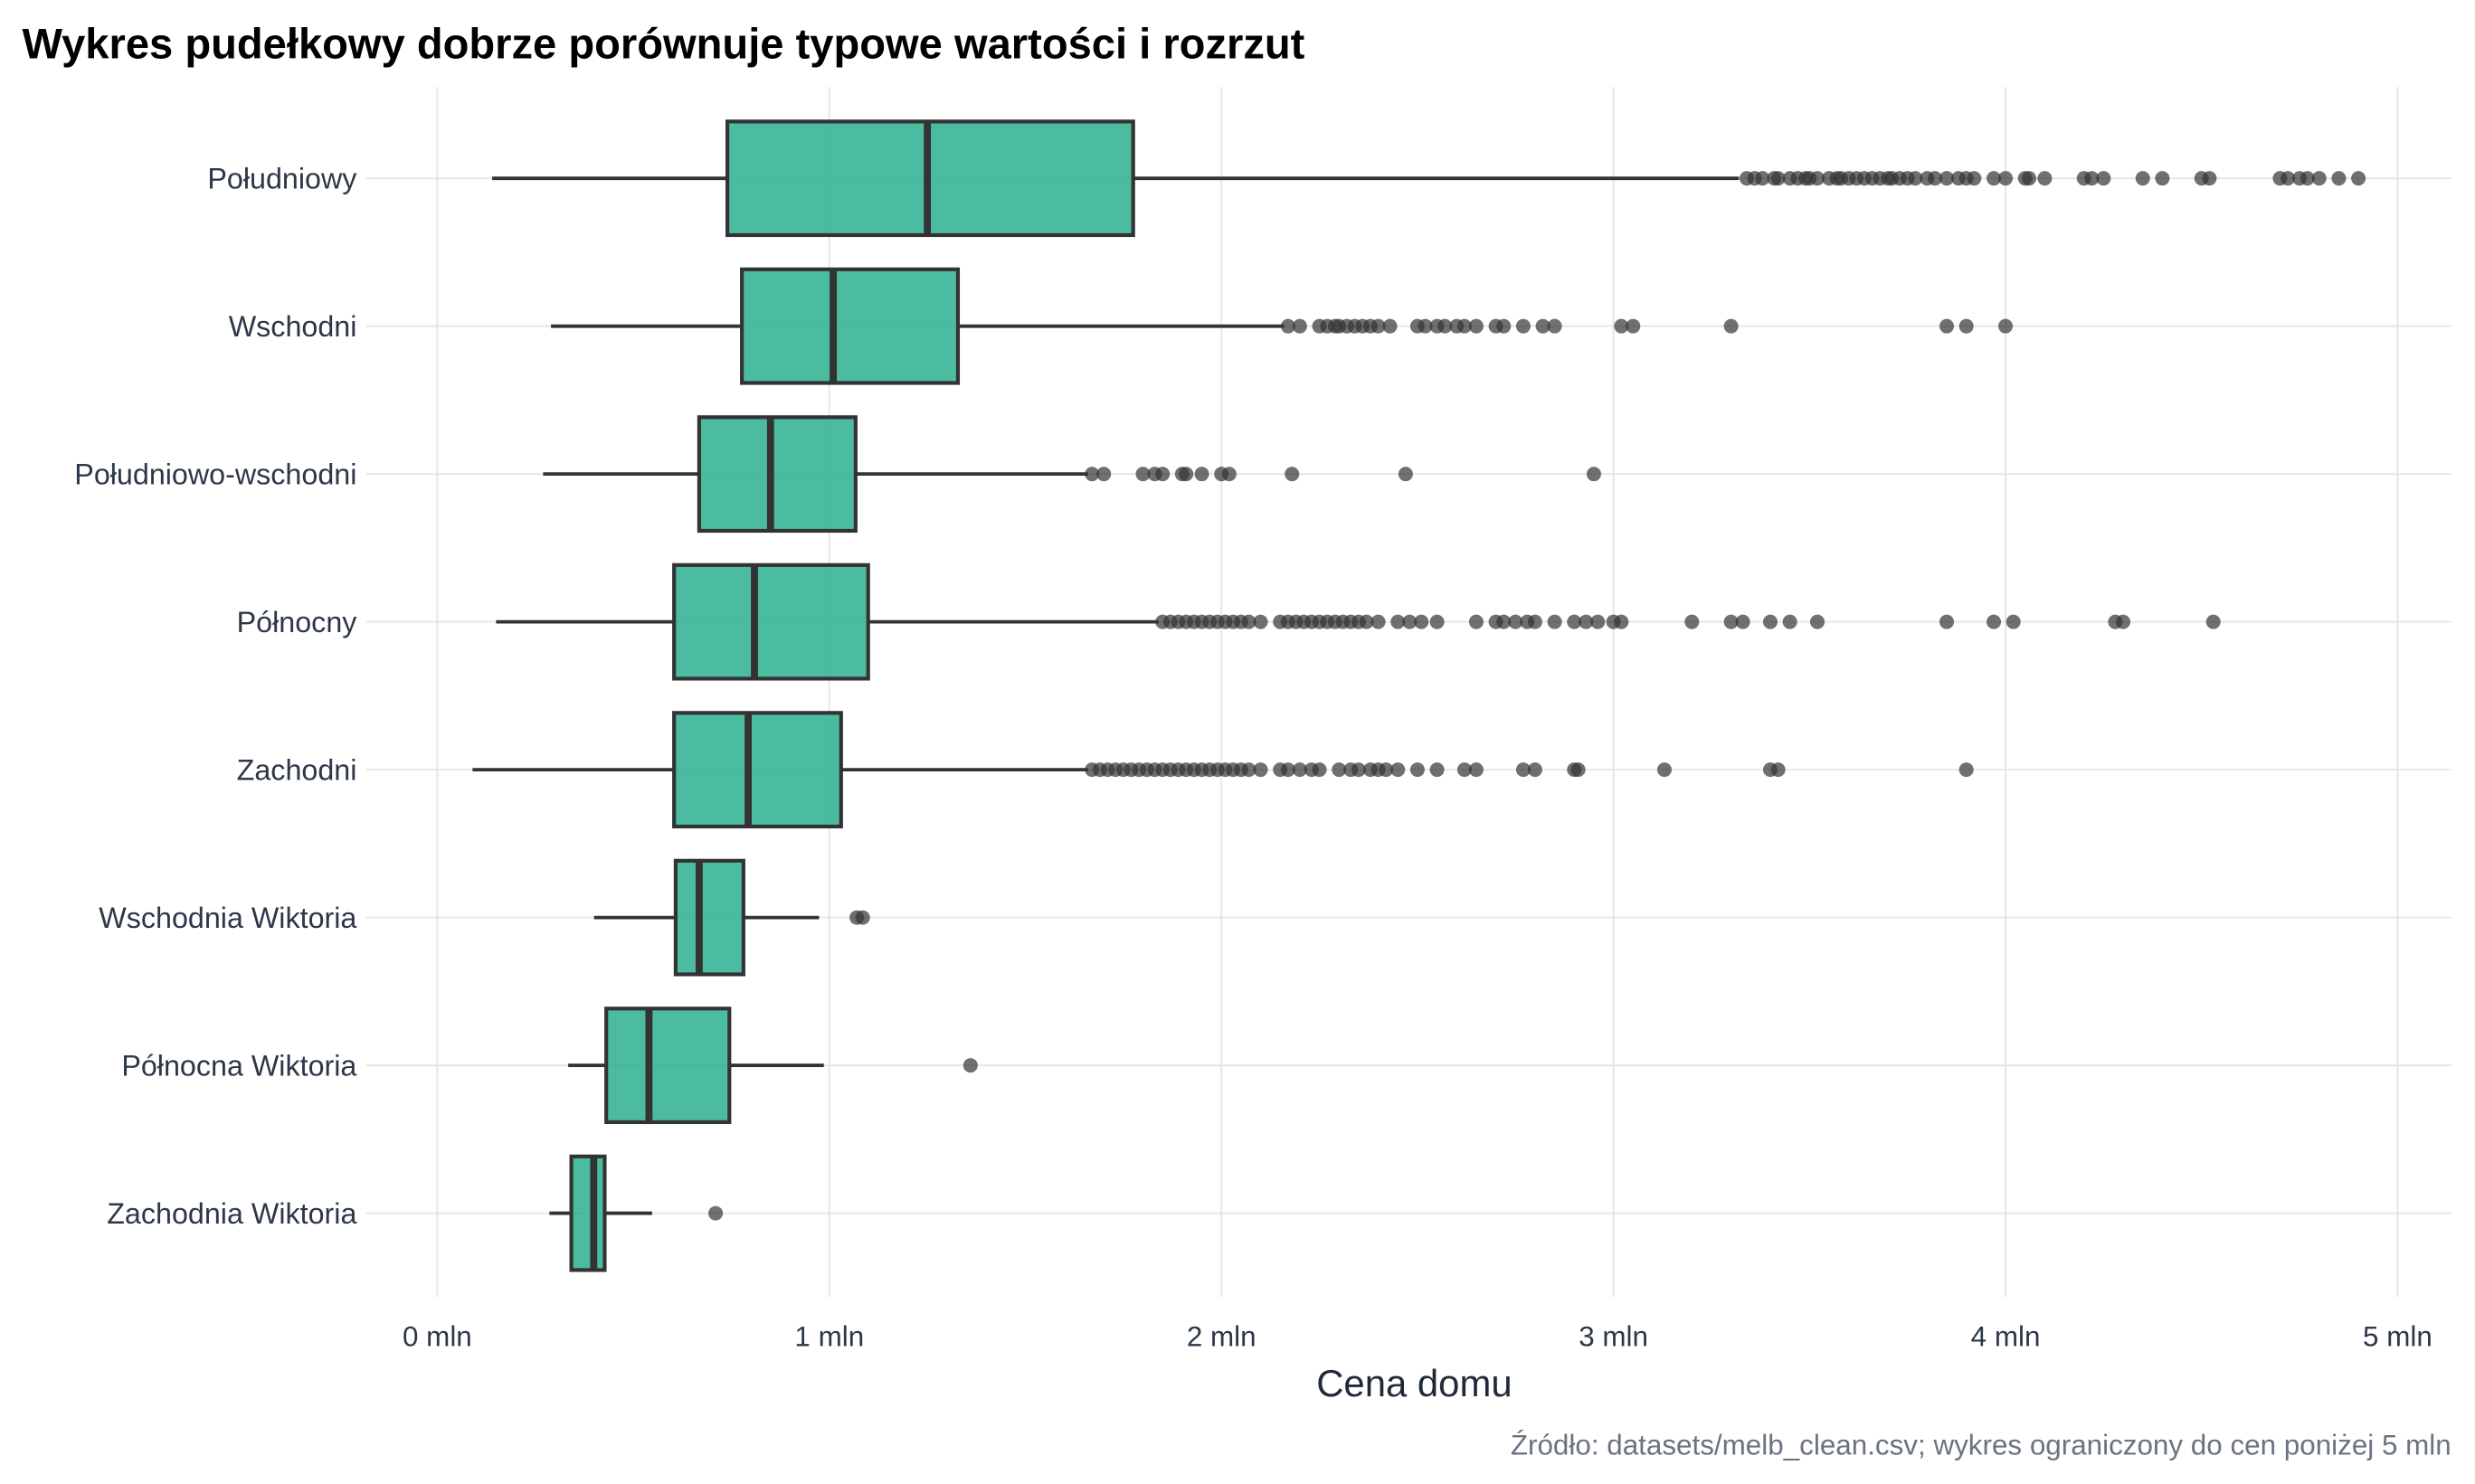  What do you see at coordinates (297, 622) in the screenshot?
I see `y-axis-label: Północny` at bounding box center [297, 622].